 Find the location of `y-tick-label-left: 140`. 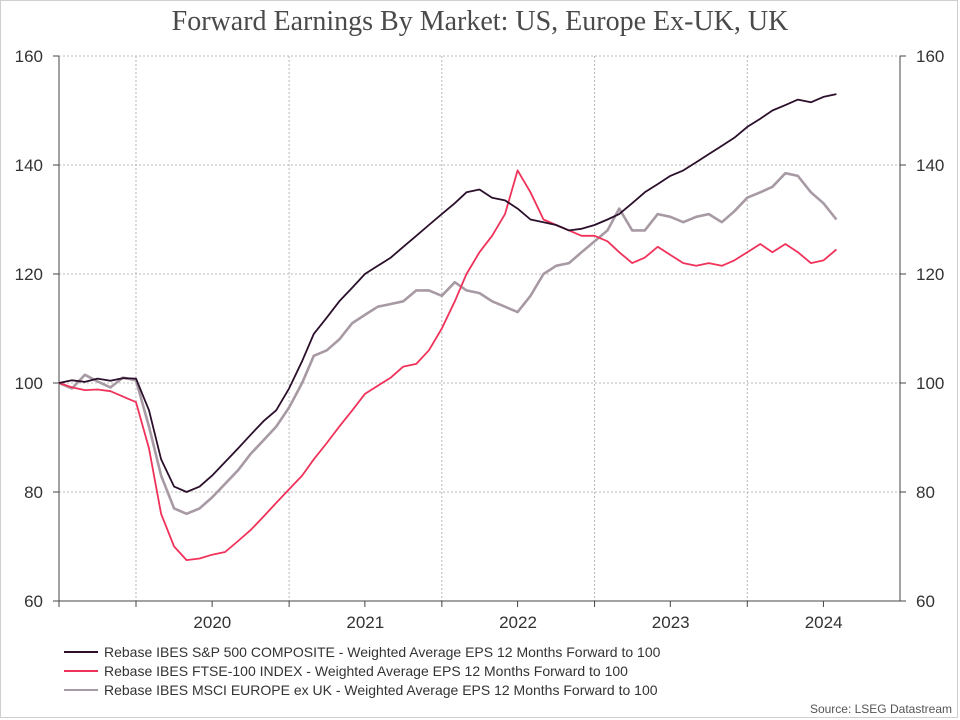

y-tick-label-left: 140 is located at coordinates (29, 165).